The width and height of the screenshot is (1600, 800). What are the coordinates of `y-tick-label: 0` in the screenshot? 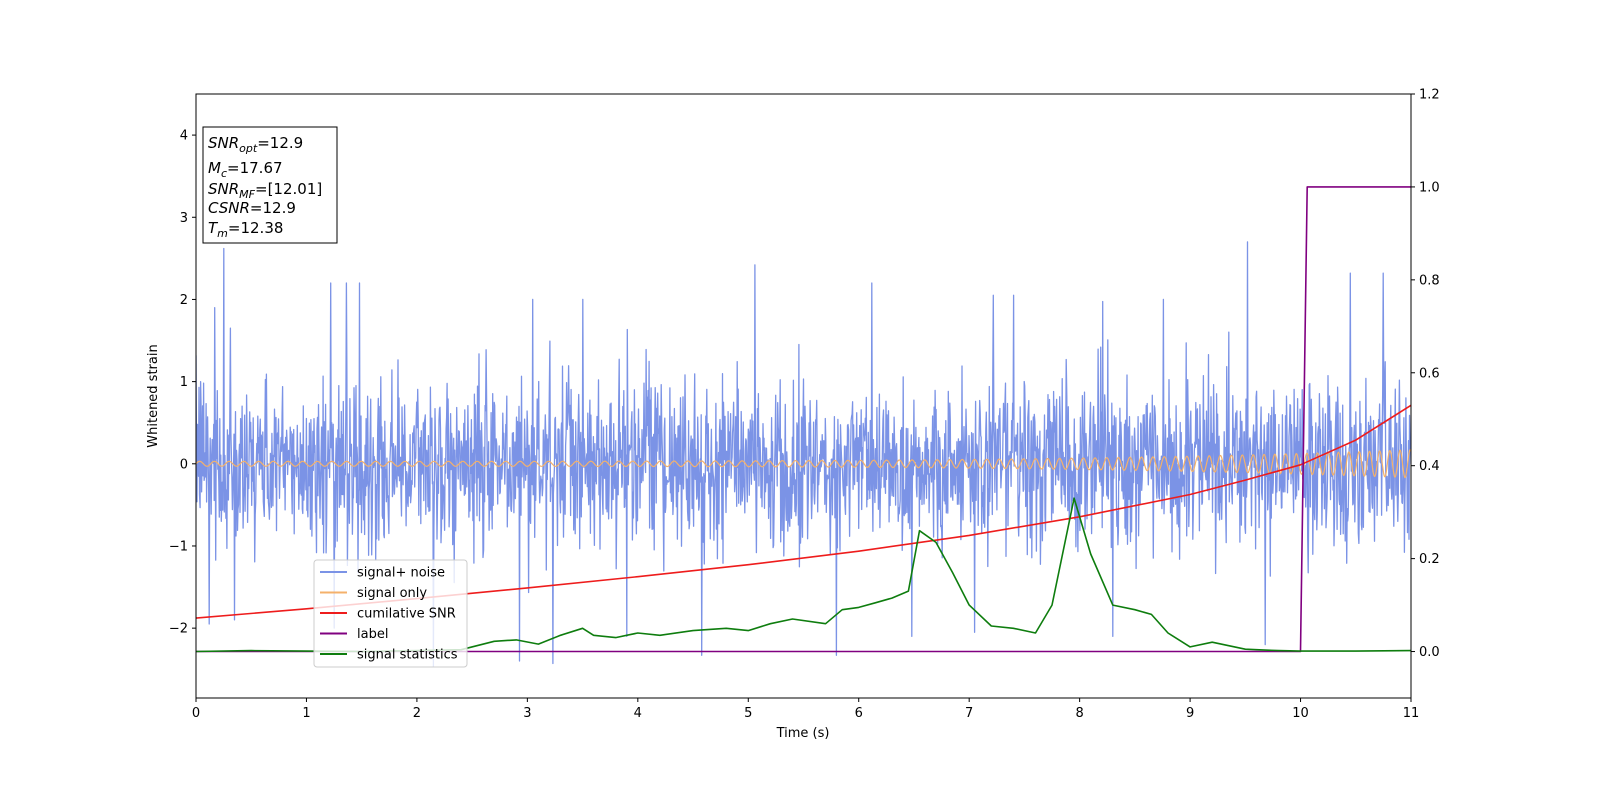 It's located at (184, 464).